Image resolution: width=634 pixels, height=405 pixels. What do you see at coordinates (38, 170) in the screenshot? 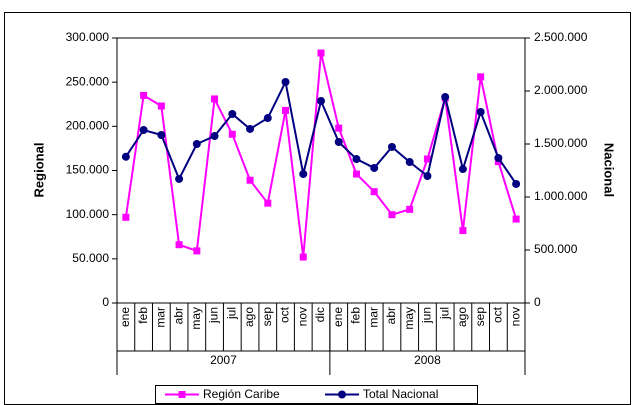
I see `y-axis-title: Regional` at bounding box center [38, 170].